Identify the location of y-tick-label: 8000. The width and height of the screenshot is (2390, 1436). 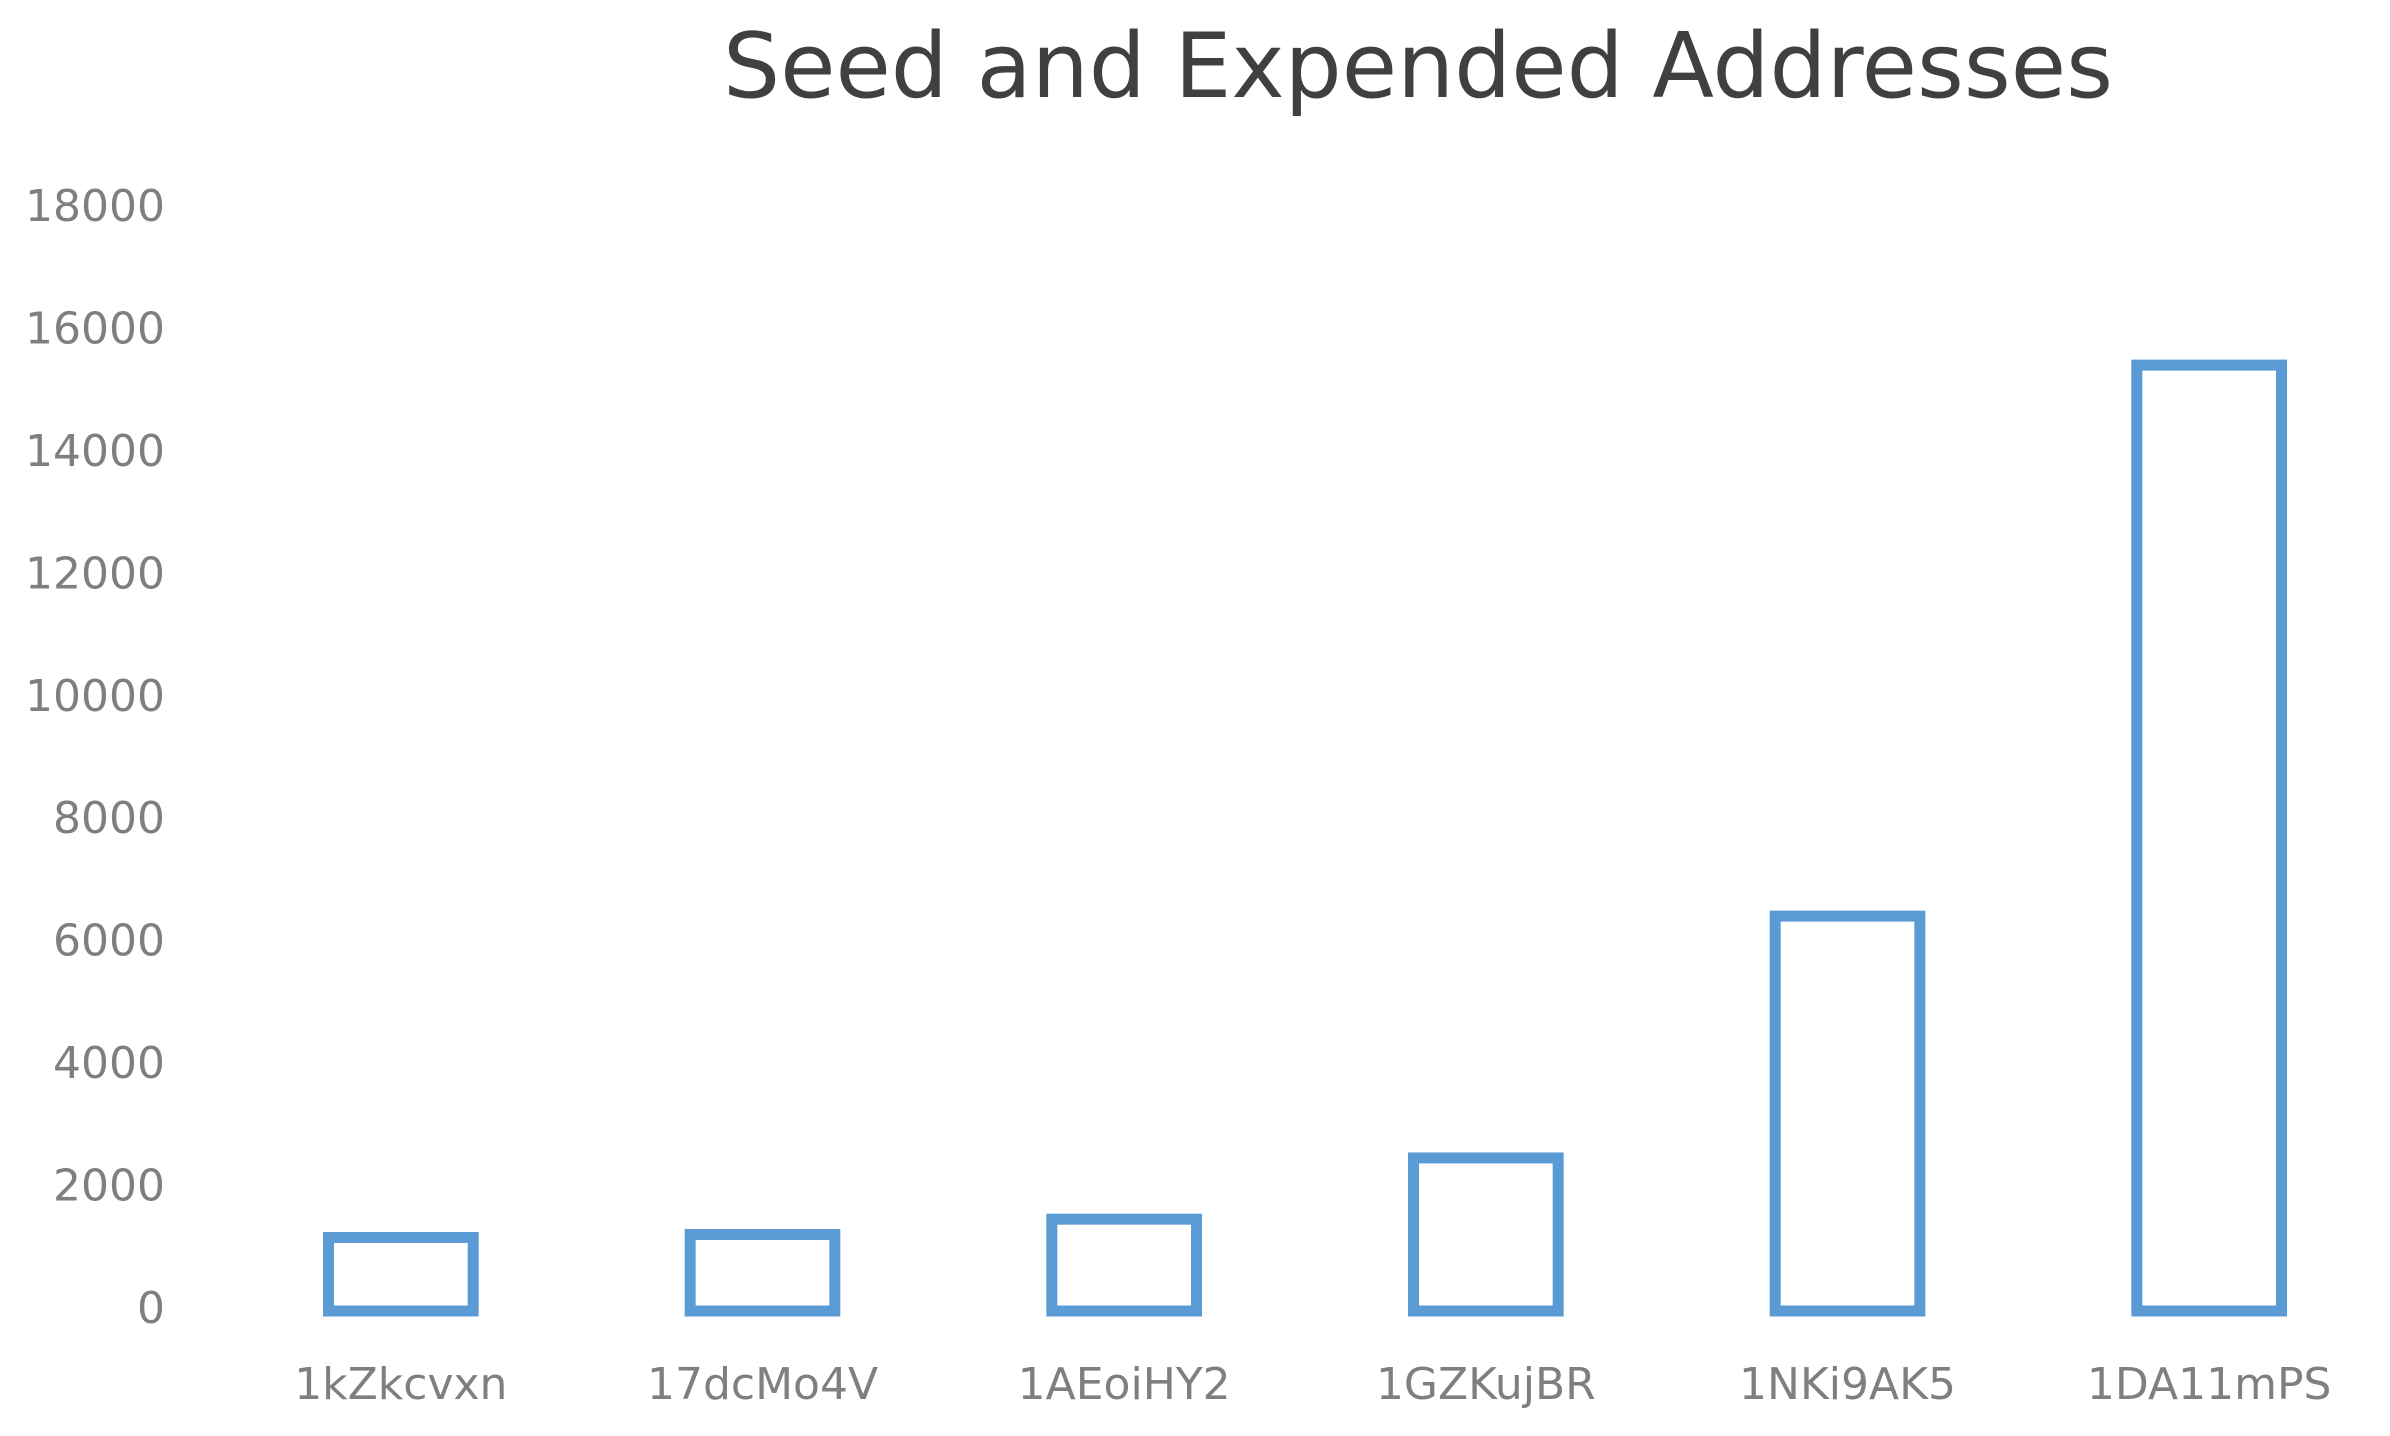
(109, 818).